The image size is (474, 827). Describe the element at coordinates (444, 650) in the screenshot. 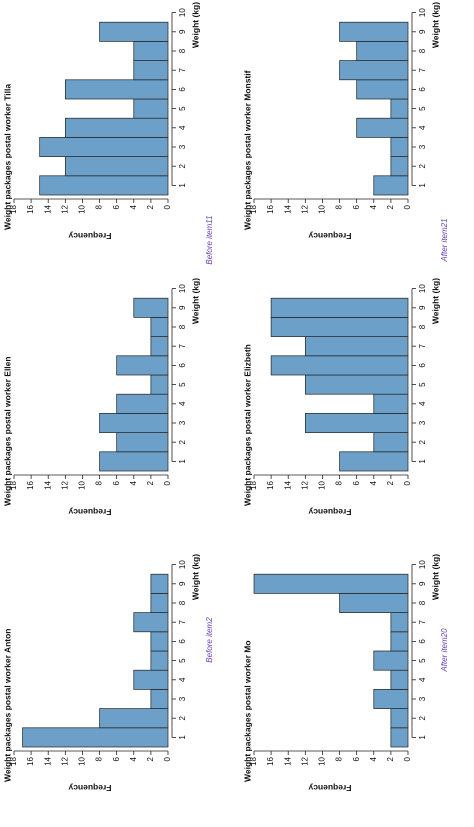

I see `note: After item20` at that location.